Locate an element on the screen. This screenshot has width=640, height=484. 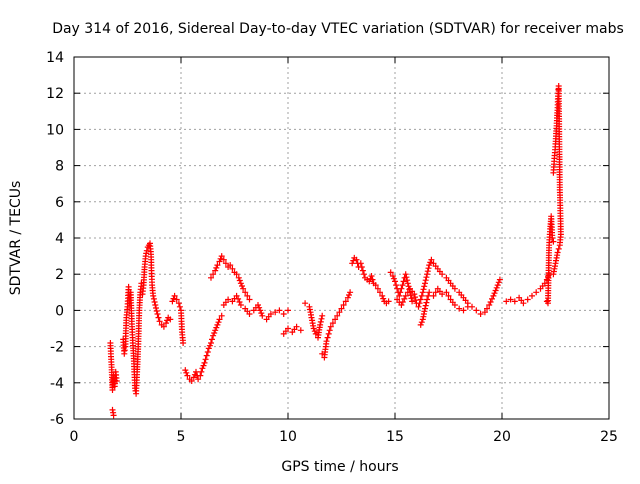
x-tick-label: 20 is located at coordinates (502, 437).